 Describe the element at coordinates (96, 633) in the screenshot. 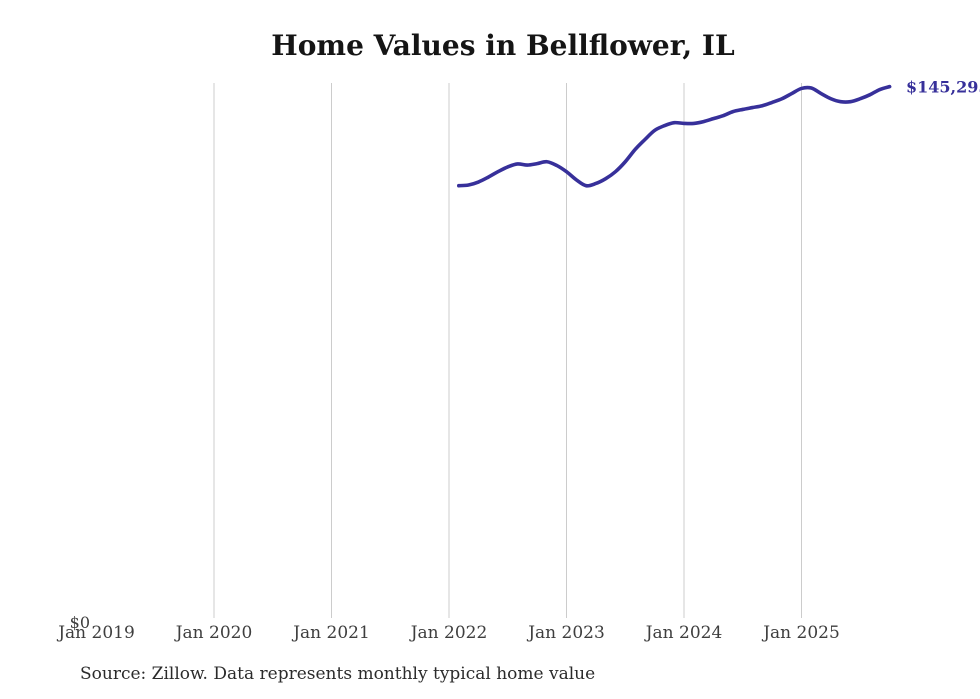

I see `x-tick-label-jan-2019: Jan 2019` at that location.